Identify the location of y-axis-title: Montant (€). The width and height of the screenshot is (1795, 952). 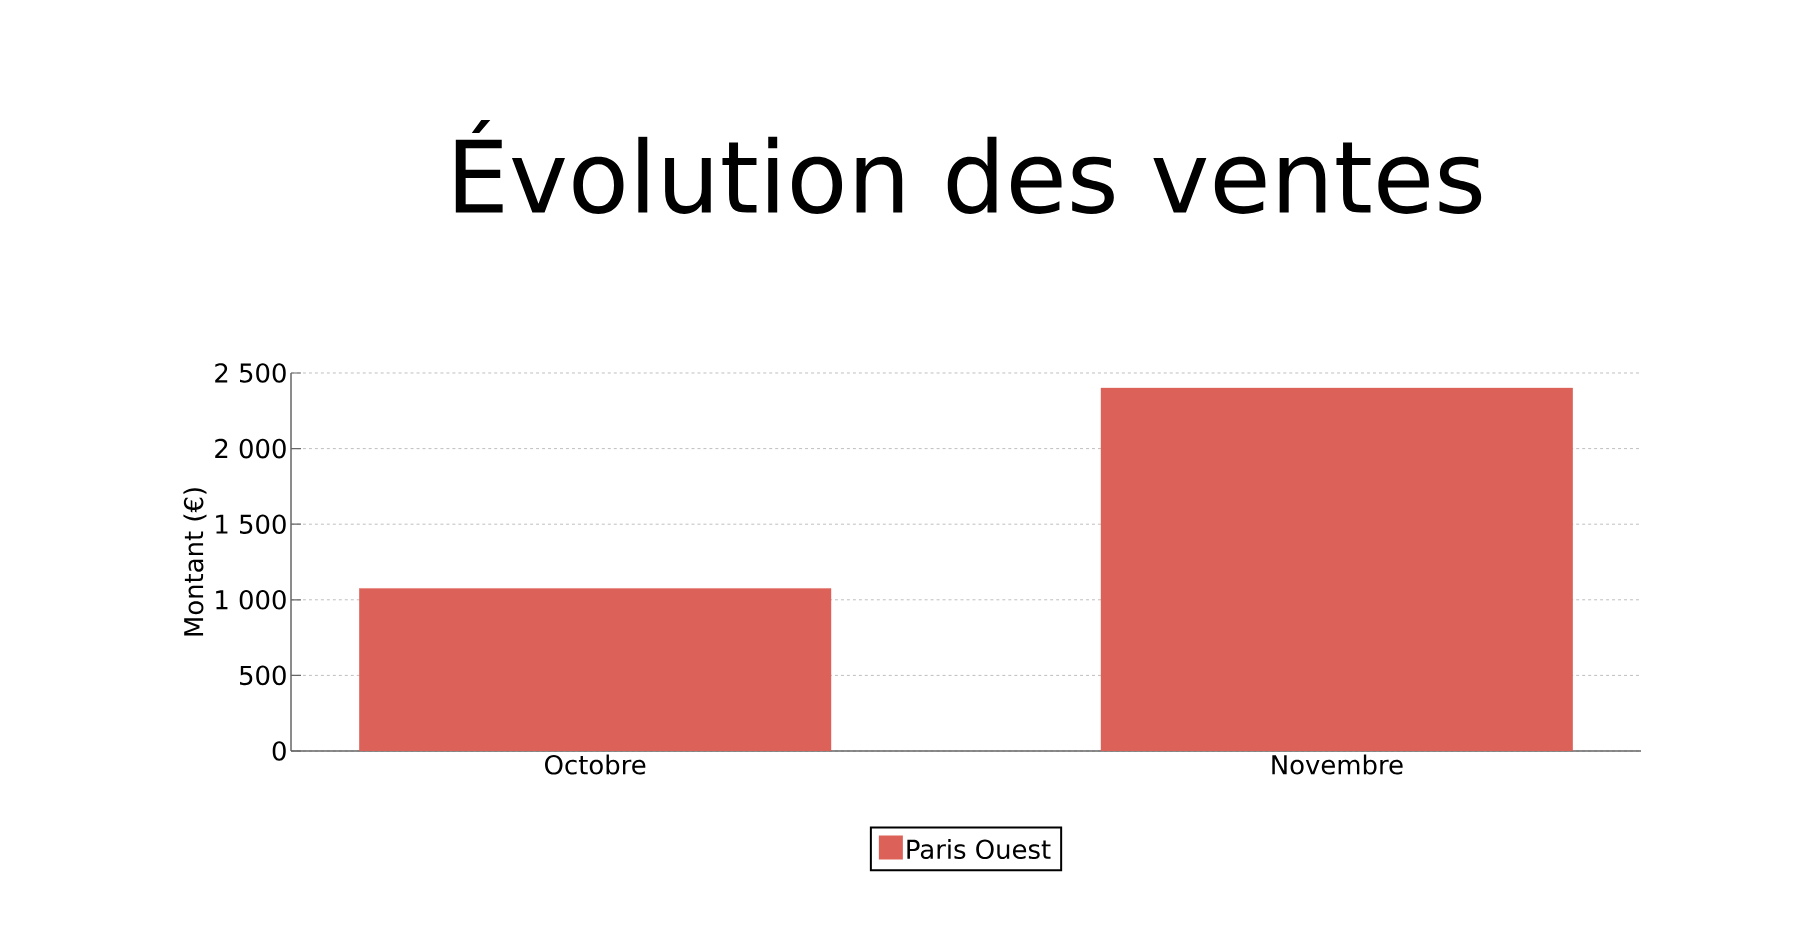
(195, 562).